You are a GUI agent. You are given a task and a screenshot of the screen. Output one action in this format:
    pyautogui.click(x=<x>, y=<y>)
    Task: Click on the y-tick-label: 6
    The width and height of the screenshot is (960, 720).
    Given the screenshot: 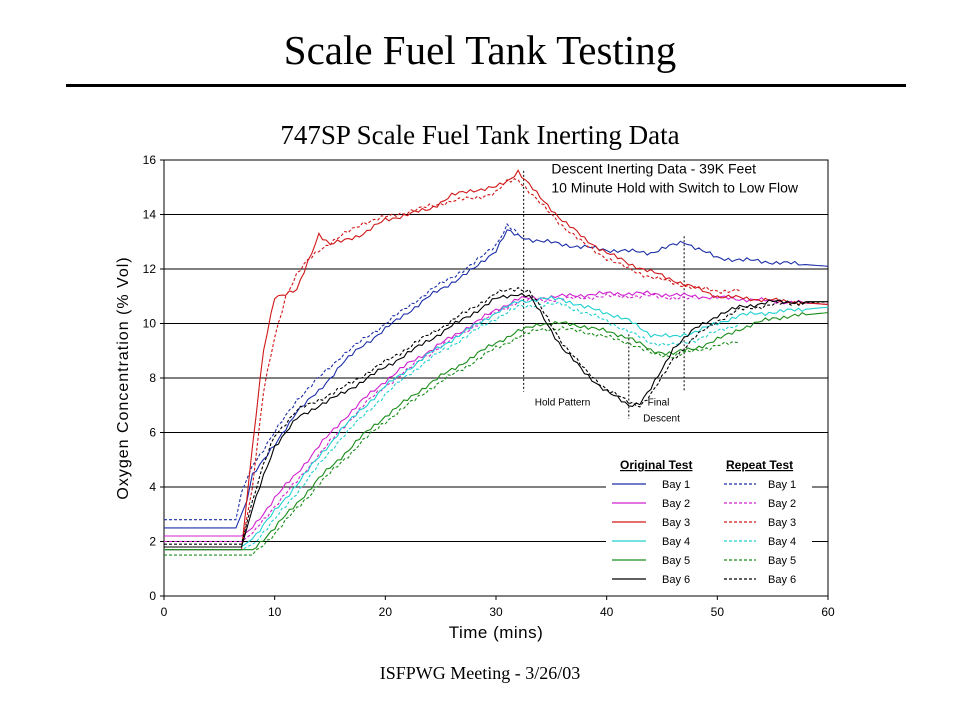 What is the action you would take?
    pyautogui.click(x=152, y=433)
    